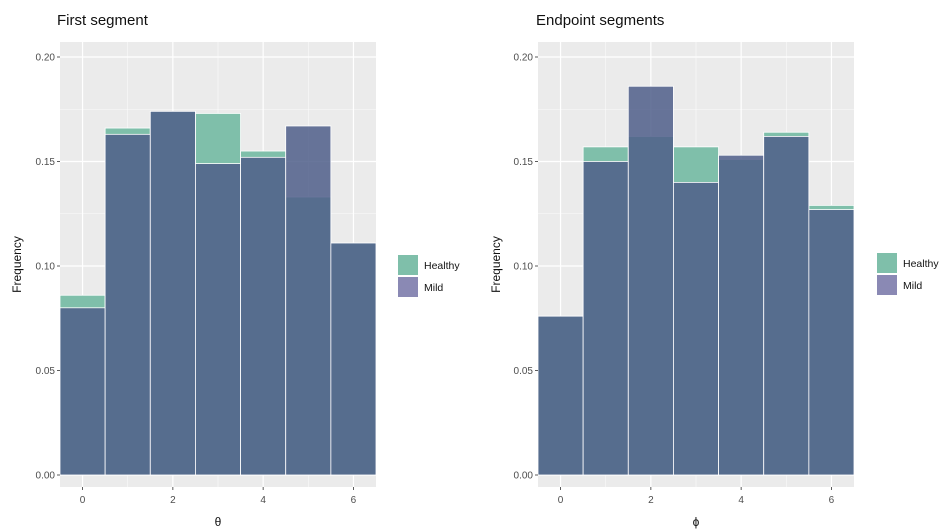  What do you see at coordinates (103, 20) in the screenshot?
I see `chart-title: First segment` at bounding box center [103, 20].